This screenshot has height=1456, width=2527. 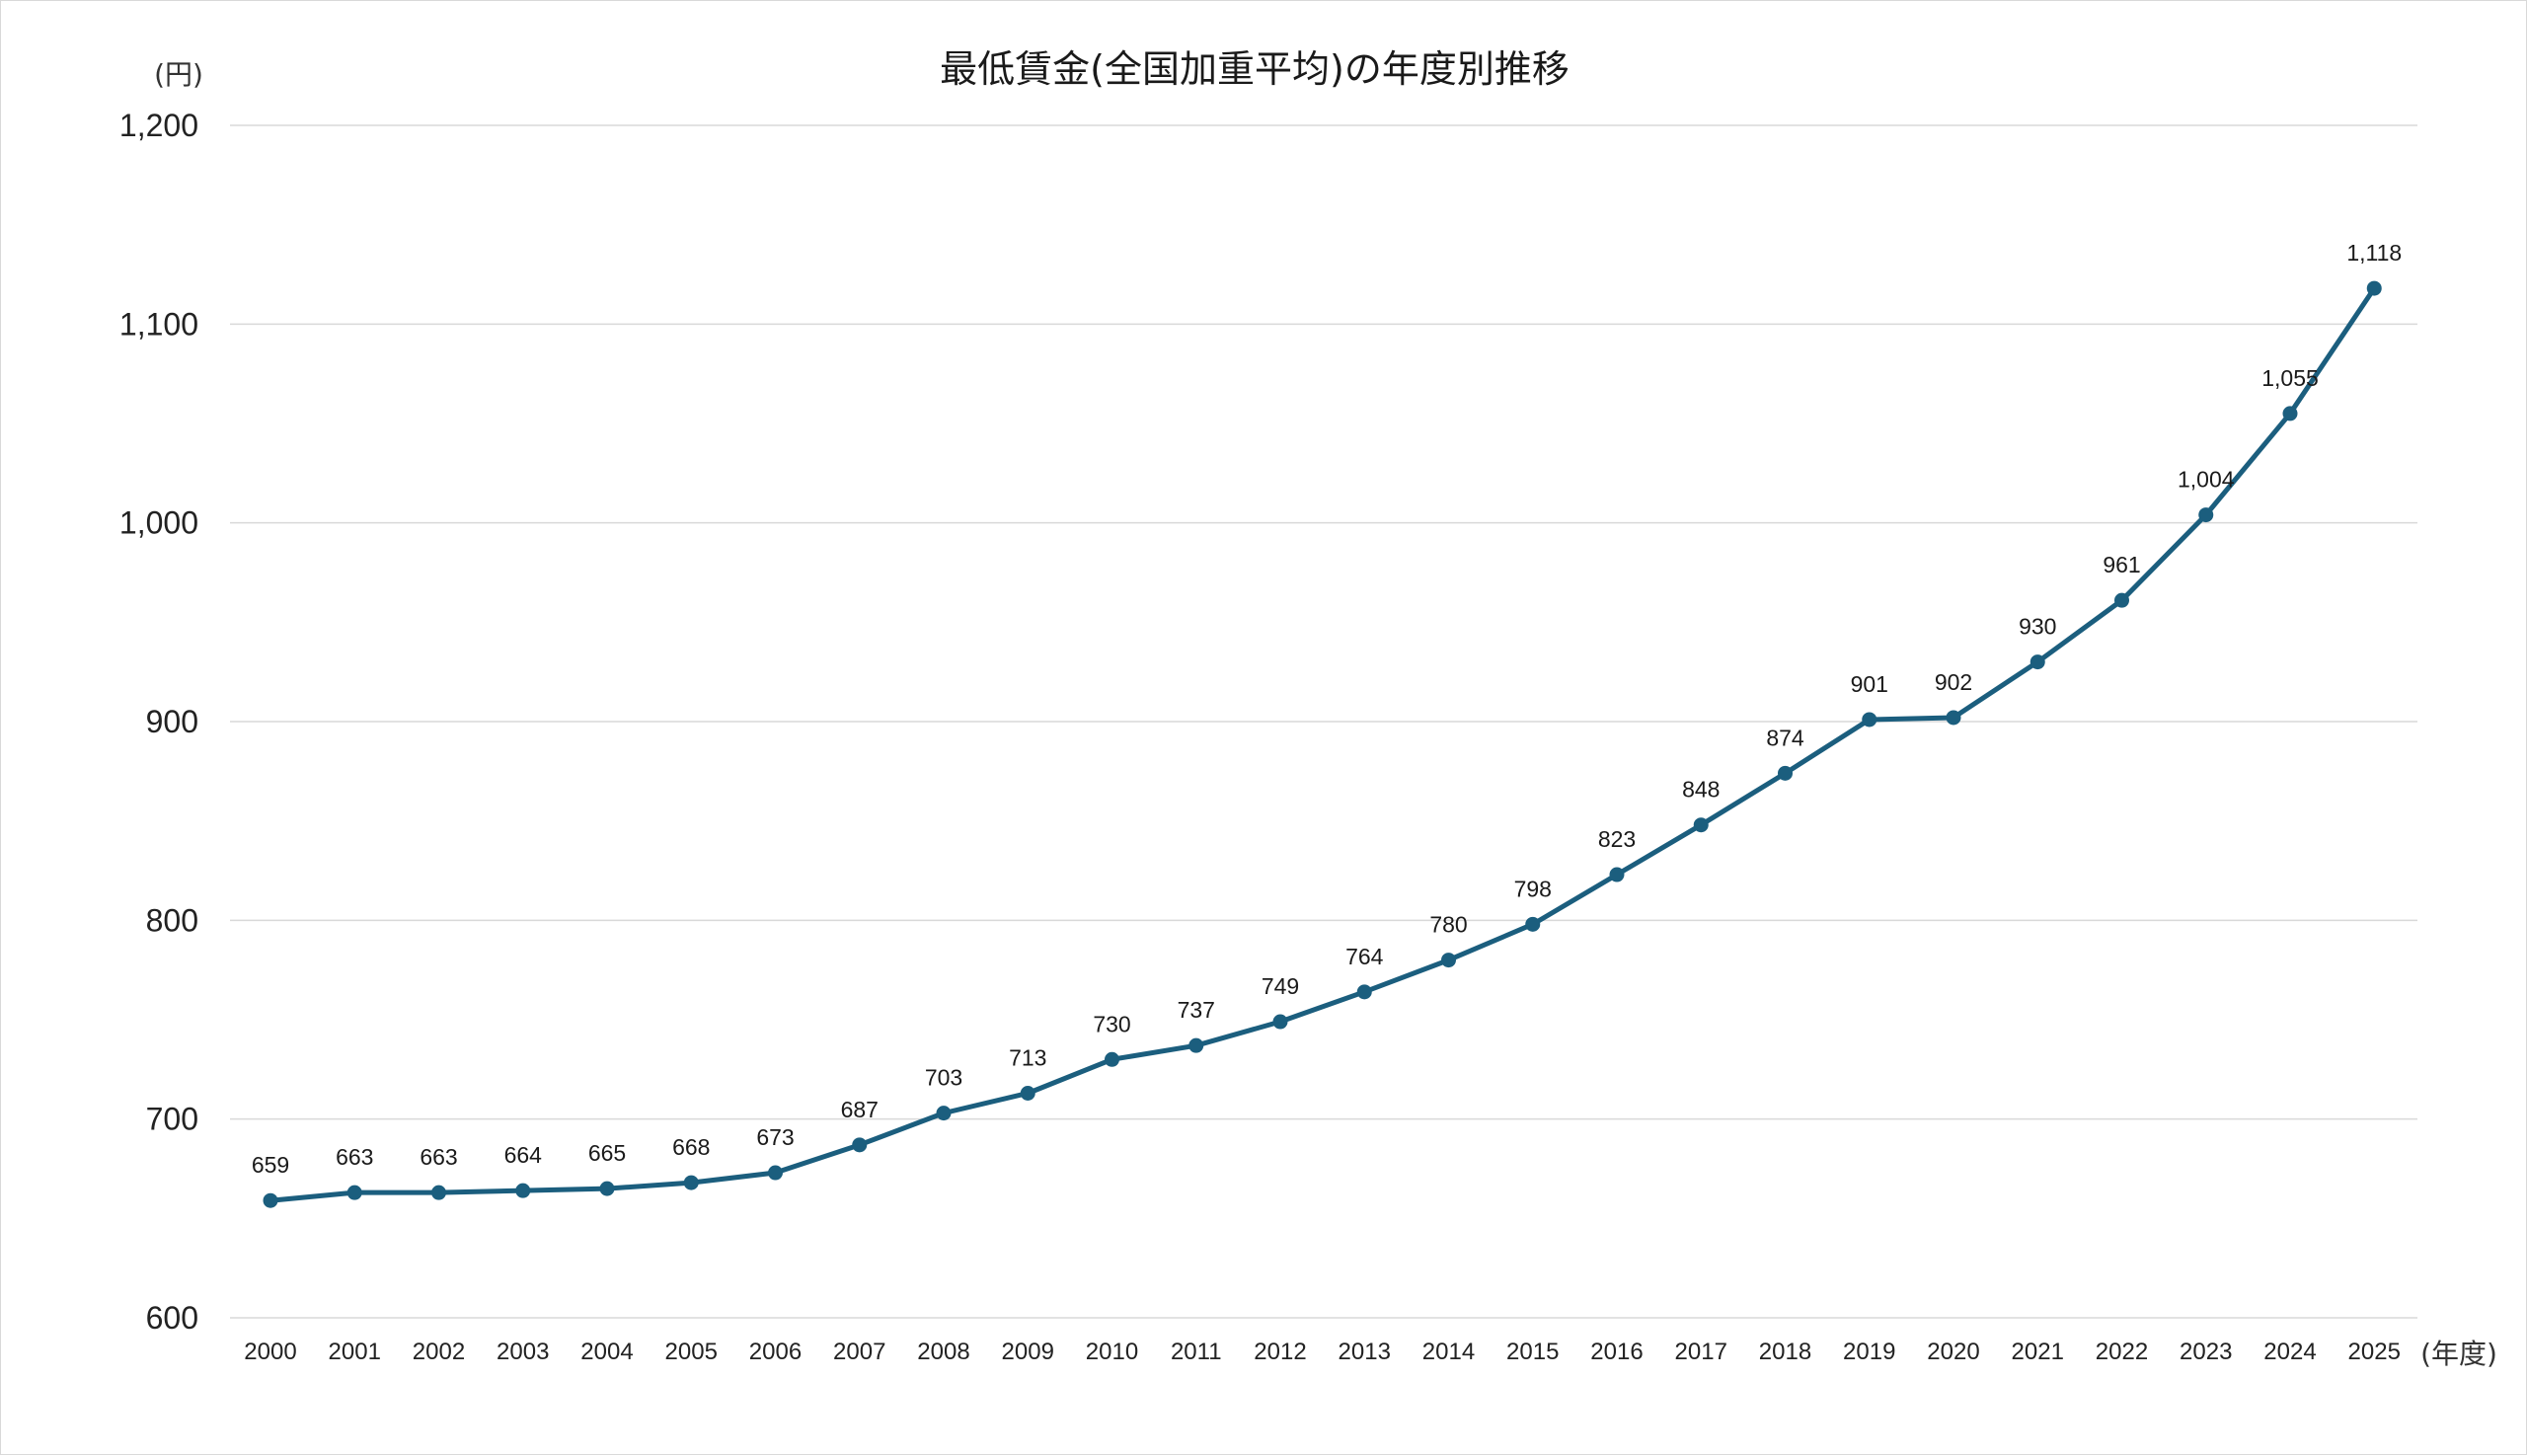 What do you see at coordinates (158, 324) in the screenshot?
I see `y-tick-label-1100: 1,100` at bounding box center [158, 324].